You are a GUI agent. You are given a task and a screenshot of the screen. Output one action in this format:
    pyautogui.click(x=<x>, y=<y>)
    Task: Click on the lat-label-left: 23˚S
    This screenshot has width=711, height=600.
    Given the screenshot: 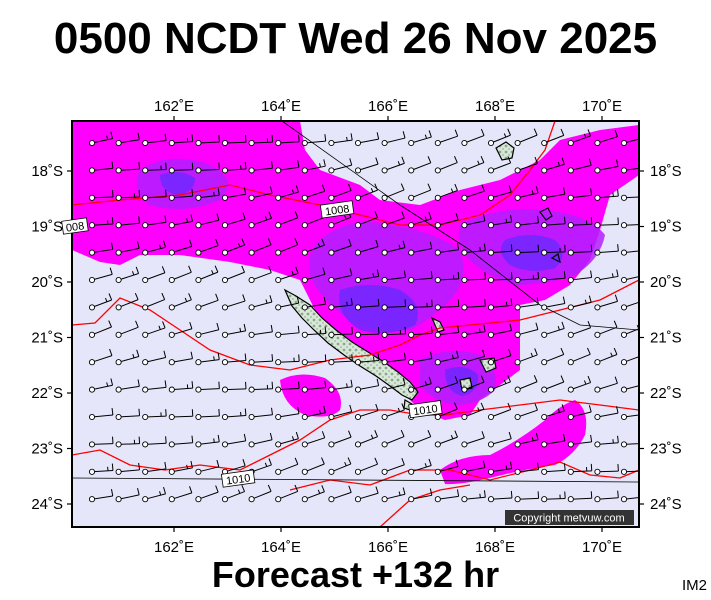 What is the action you would take?
    pyautogui.click(x=47, y=449)
    